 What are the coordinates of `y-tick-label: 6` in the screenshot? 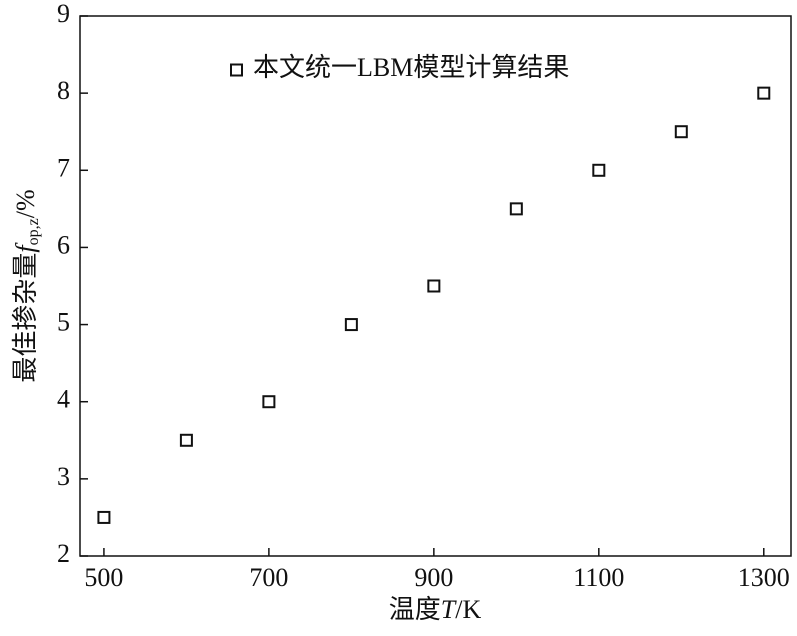 It's located at (63, 244).